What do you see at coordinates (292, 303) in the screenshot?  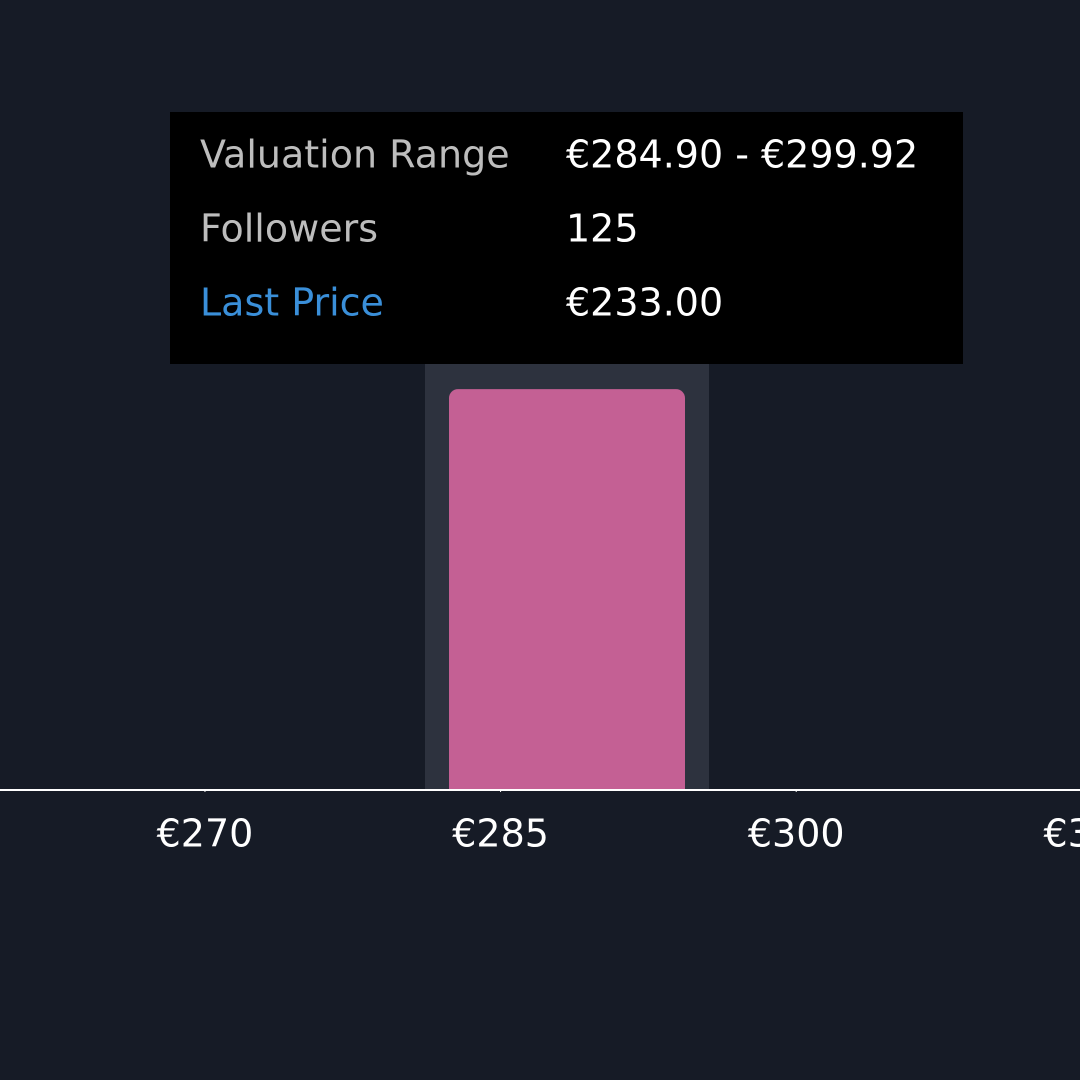 I see `tooltip-label: Last Price` at bounding box center [292, 303].